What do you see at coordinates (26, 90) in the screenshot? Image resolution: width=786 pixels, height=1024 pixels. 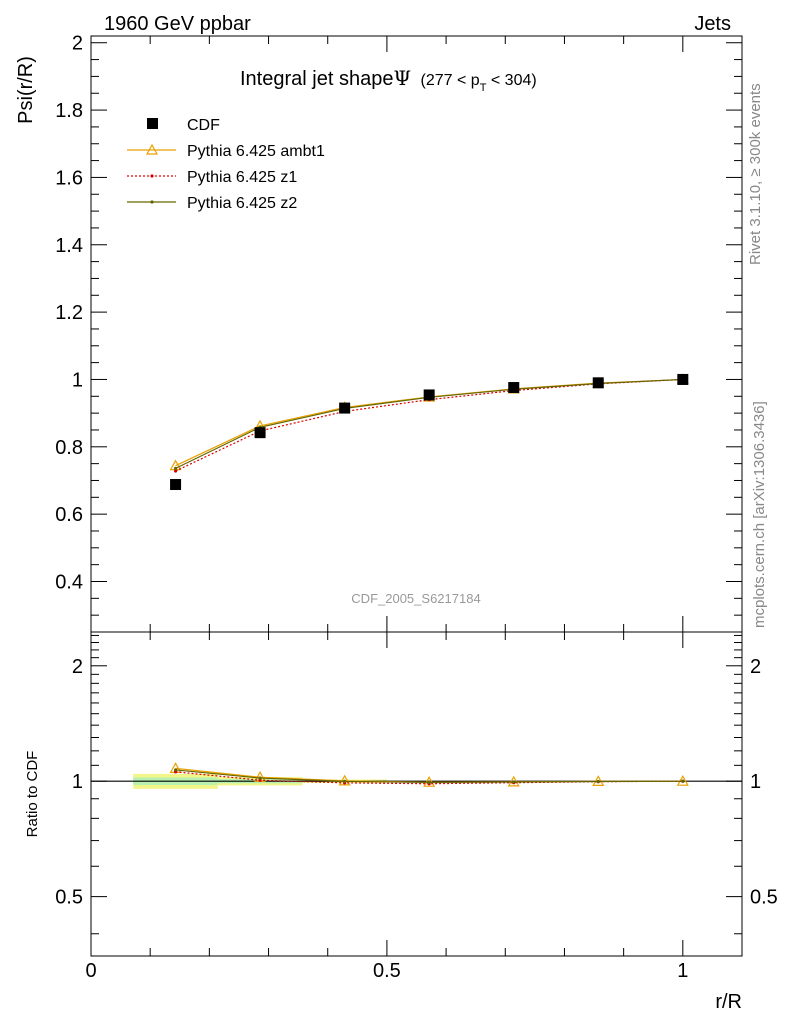 I see `main-y-axis-label: Psi(r/R)` at bounding box center [26, 90].